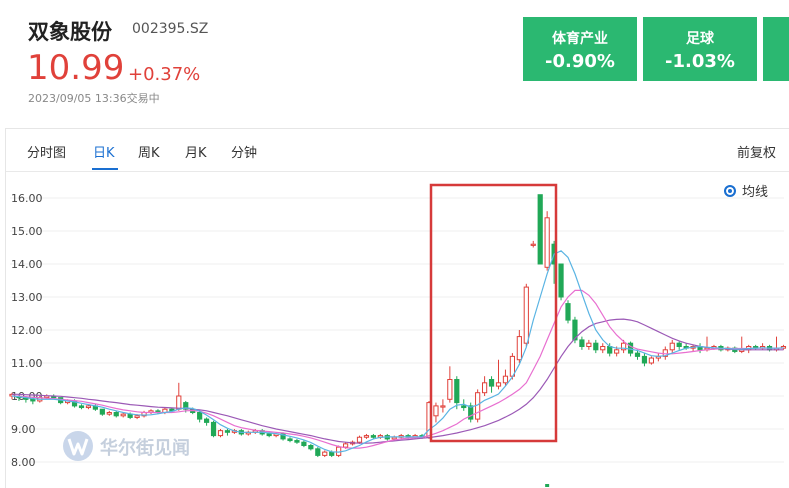  I want to click on stock-code: 002395.SZ, so click(170, 29).